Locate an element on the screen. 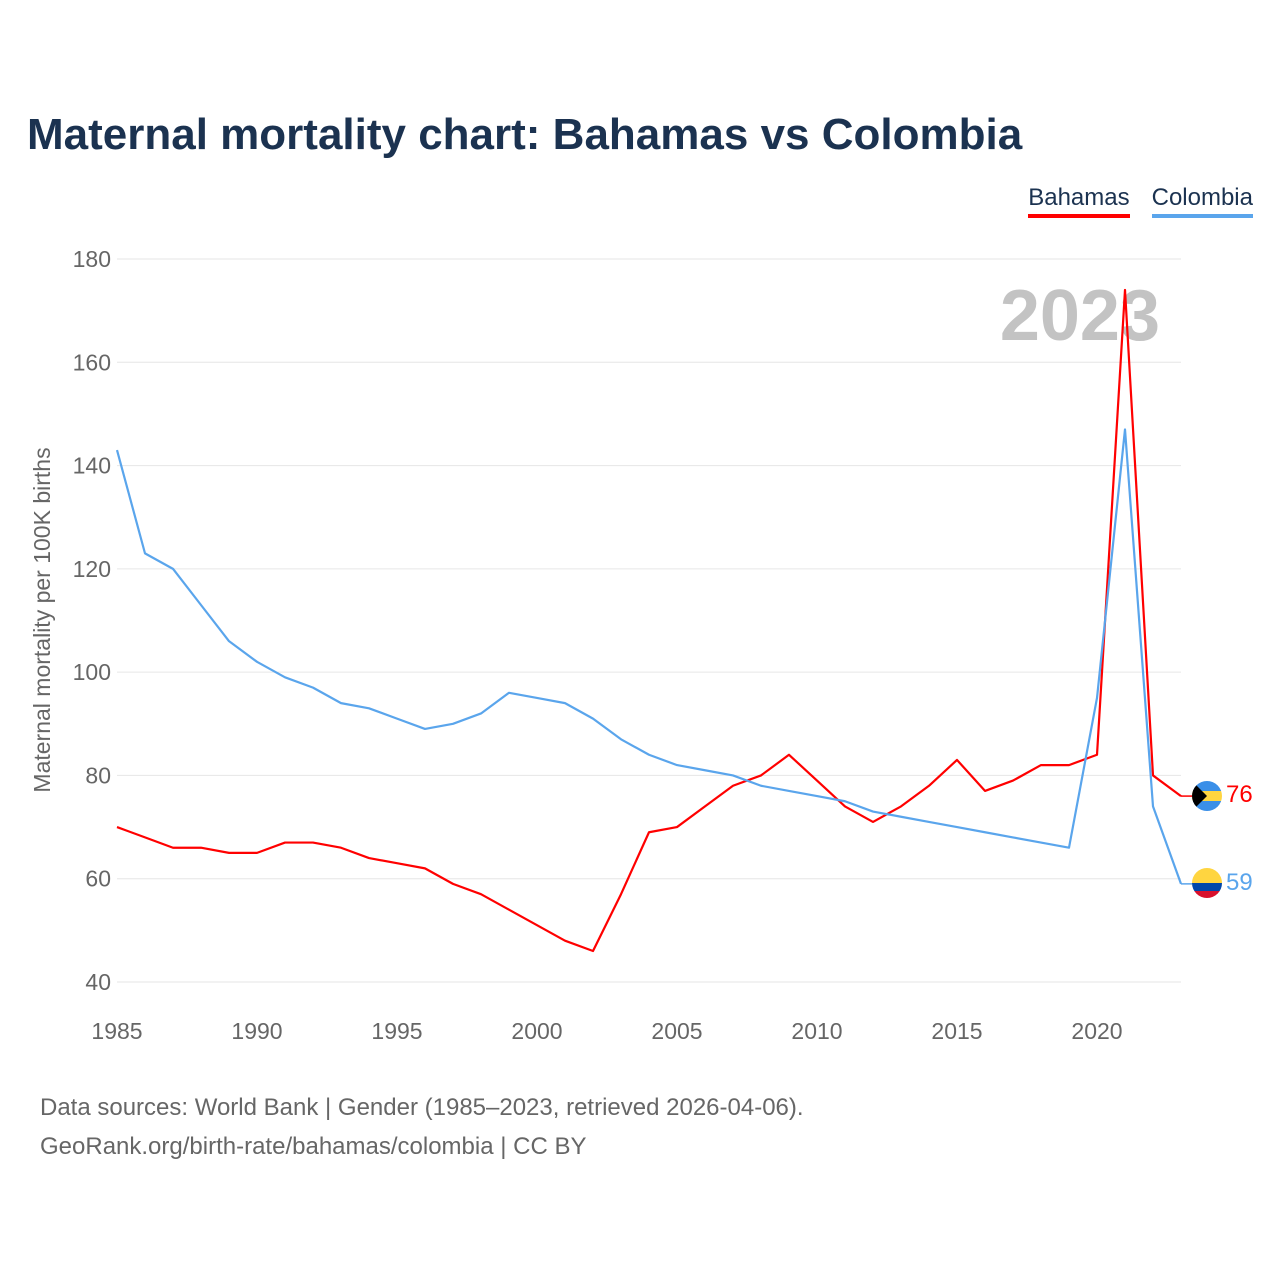 The width and height of the screenshot is (1280, 1280). bahamas-end-label: 76 is located at coordinates (1239, 794).